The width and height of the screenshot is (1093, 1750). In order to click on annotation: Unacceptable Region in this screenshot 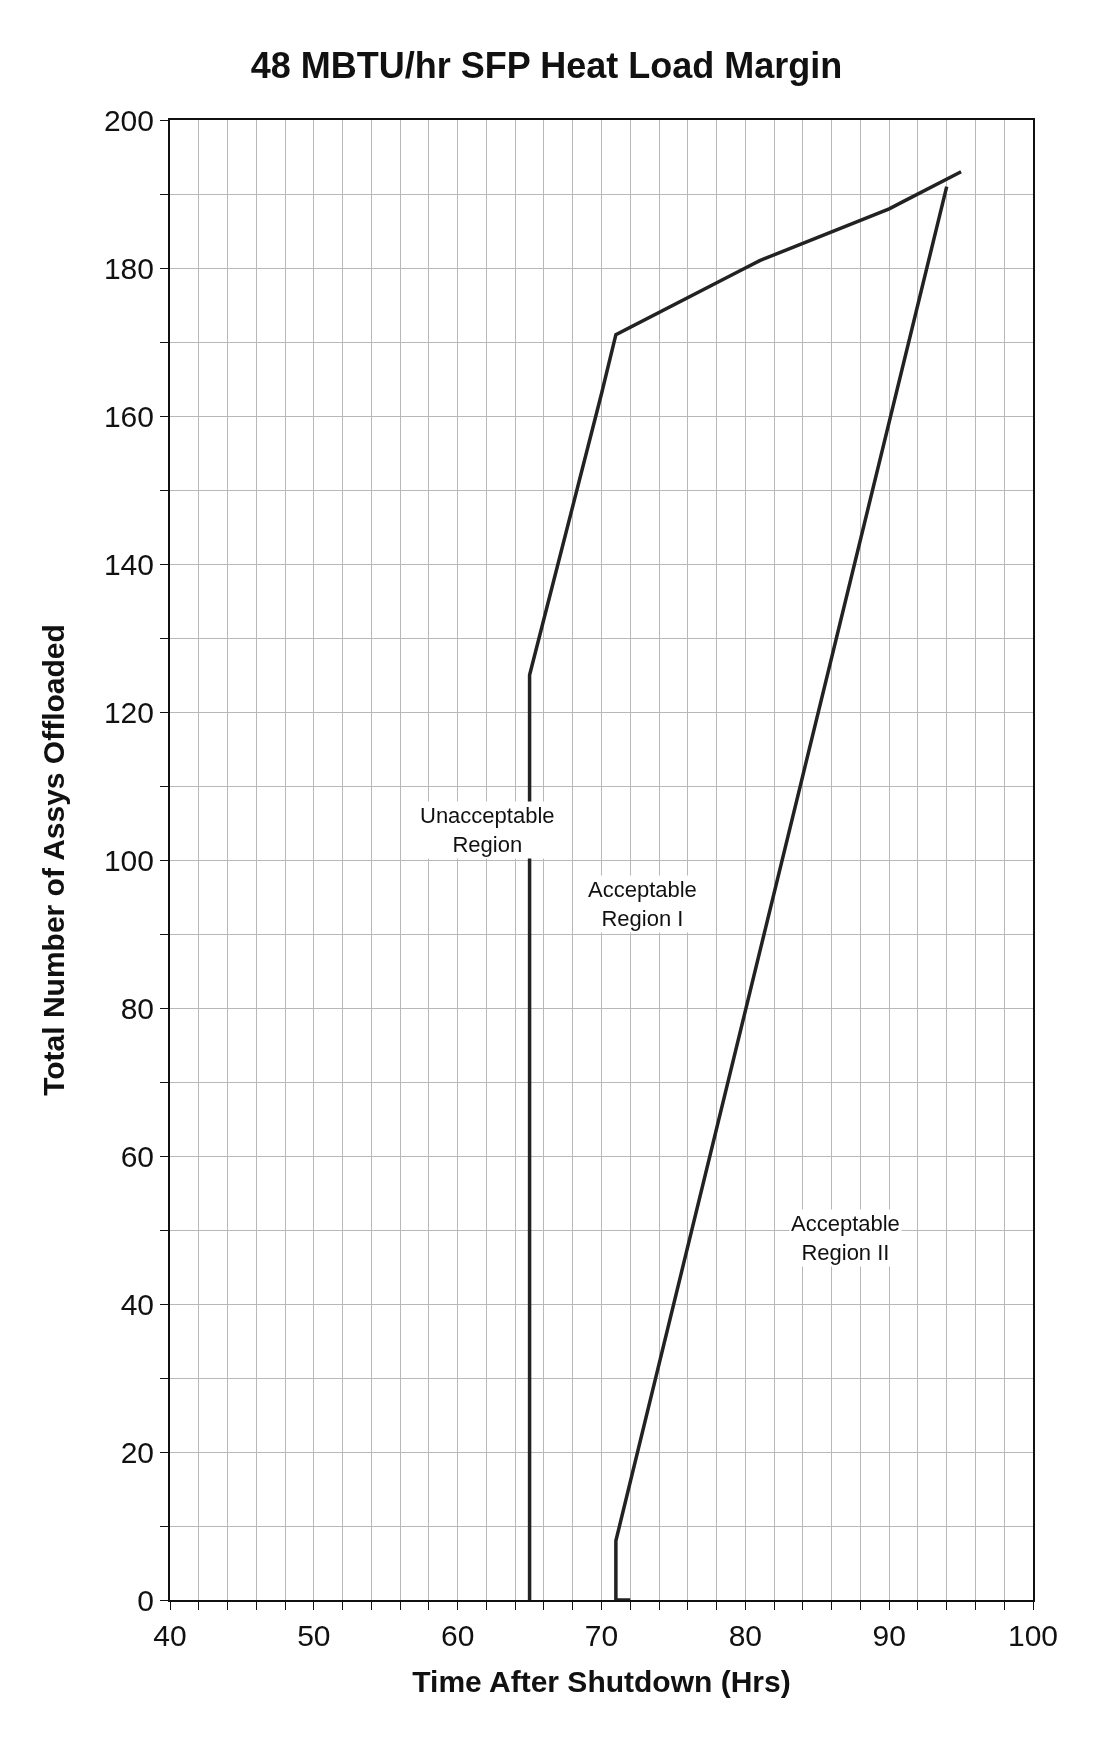, I will do `click(487, 830)`.